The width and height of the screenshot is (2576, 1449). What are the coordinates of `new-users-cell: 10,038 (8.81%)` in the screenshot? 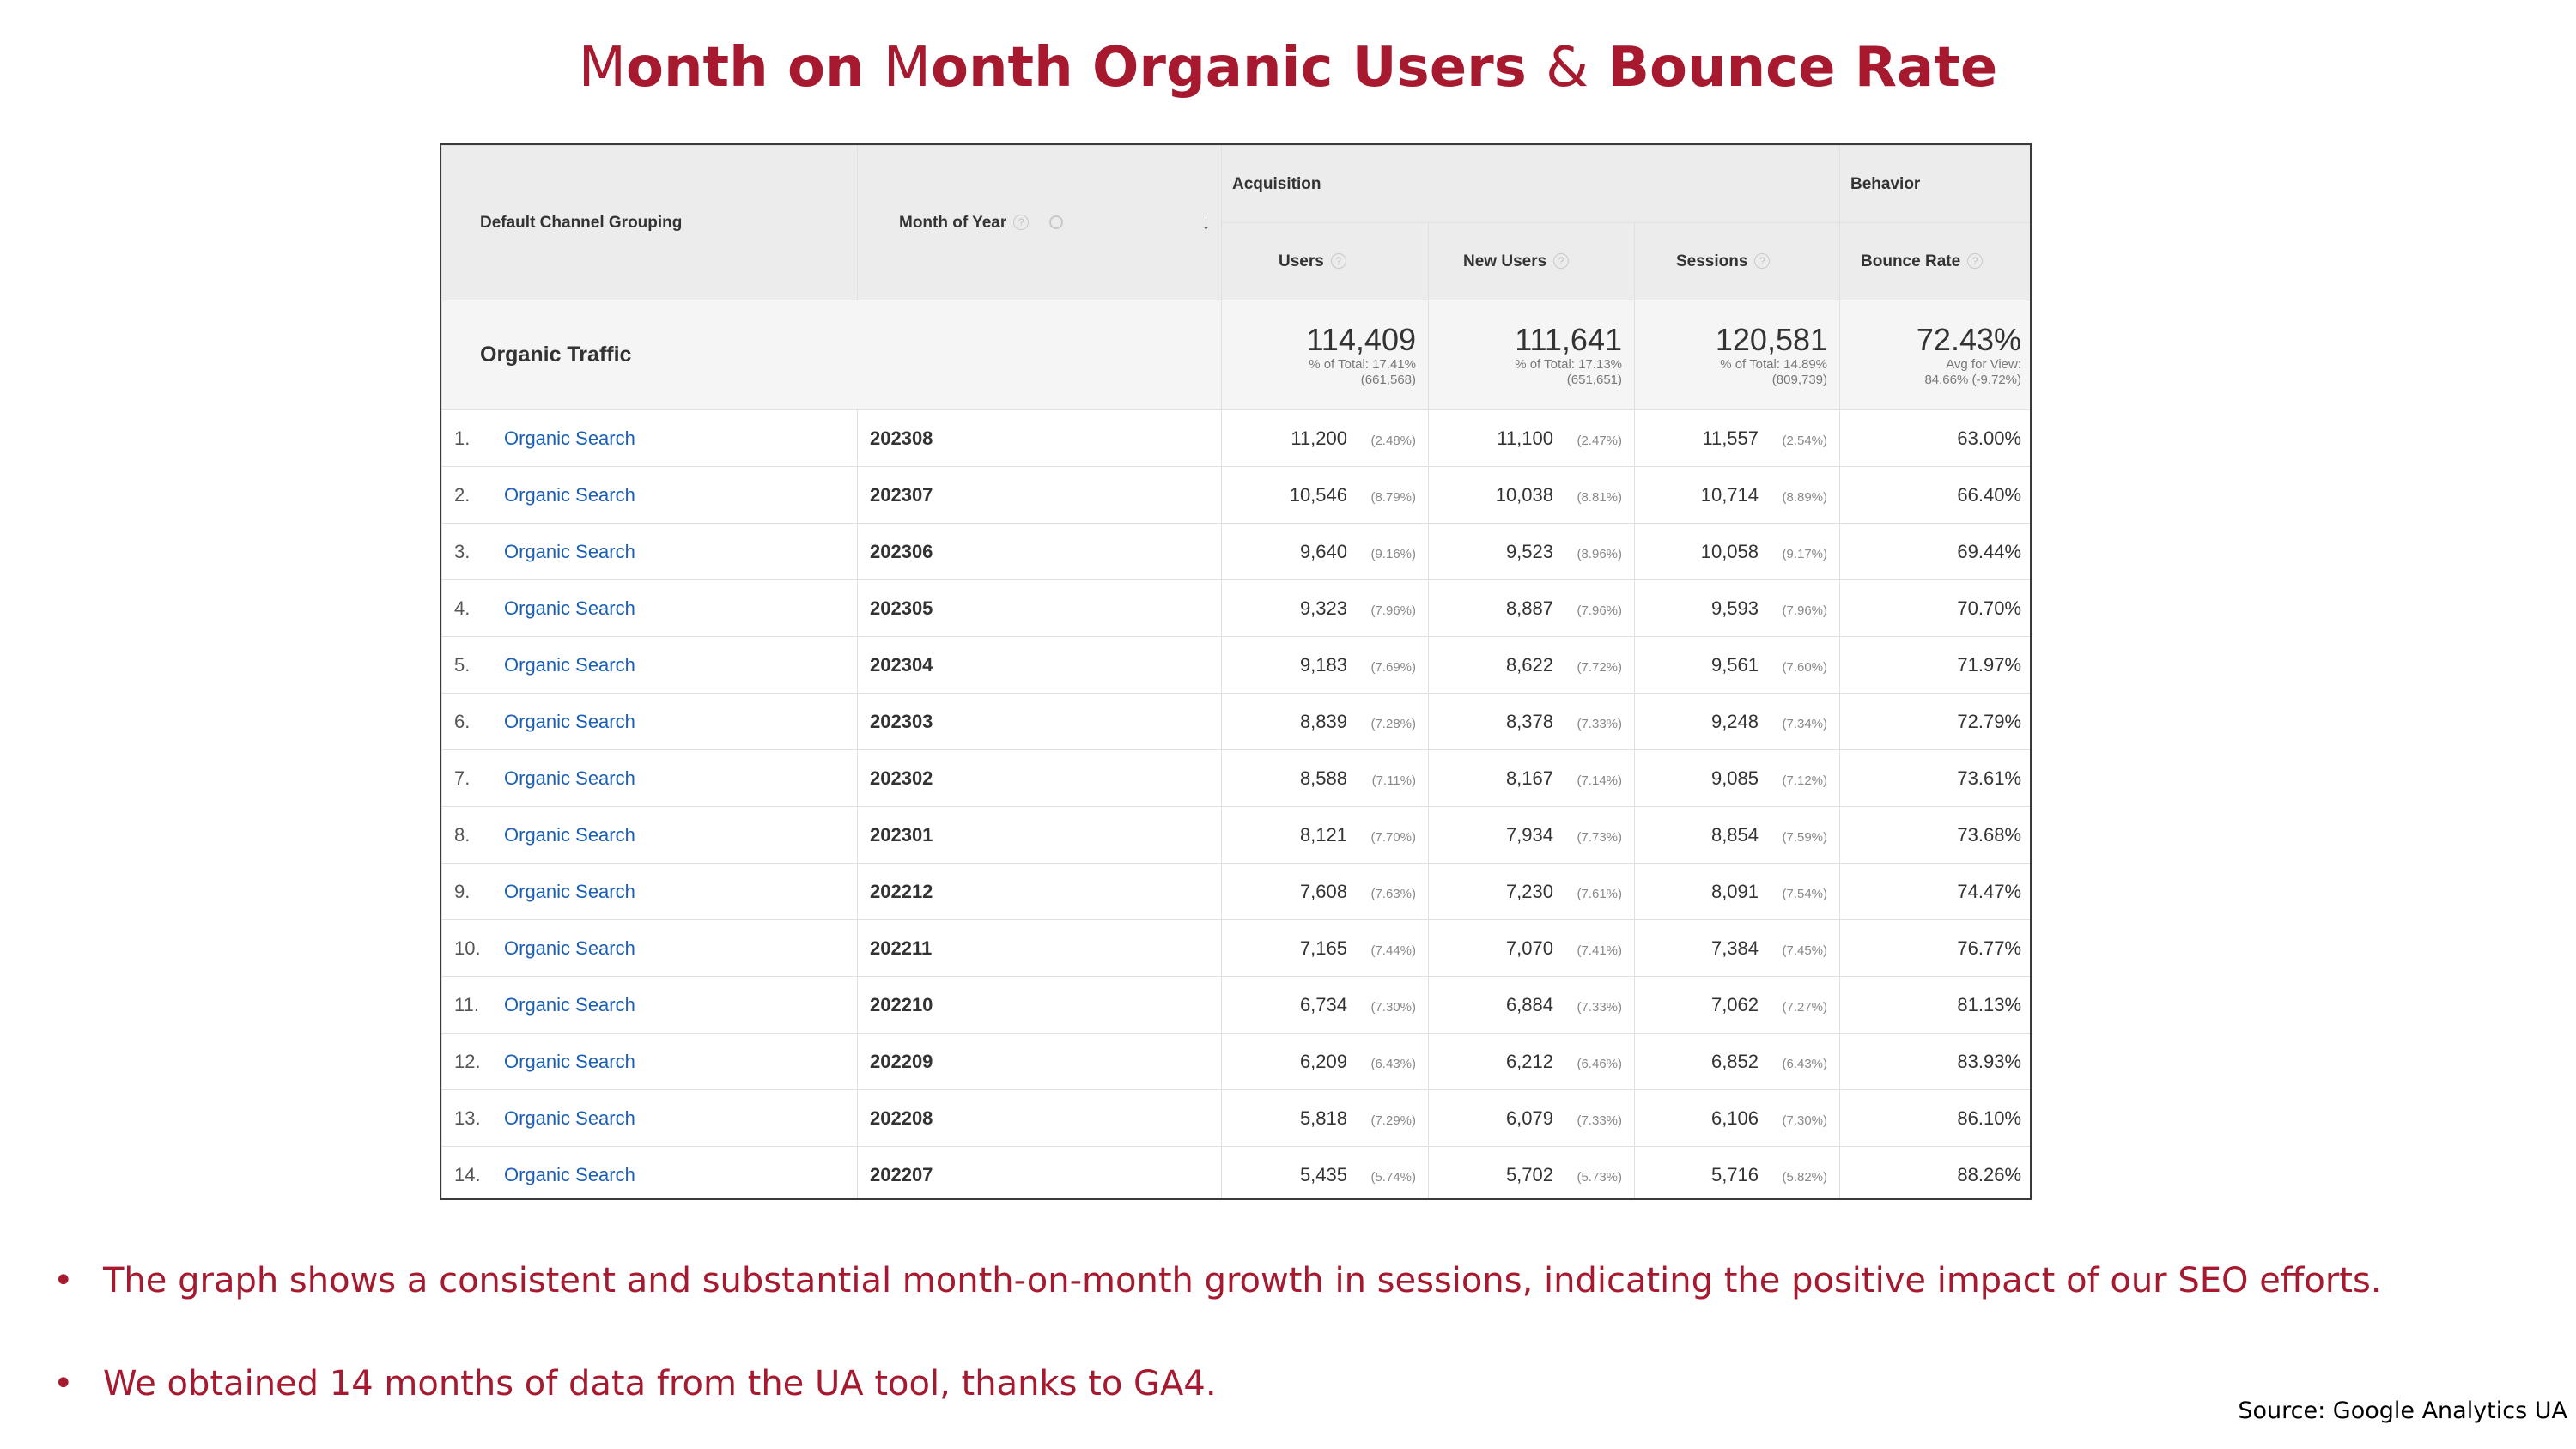 It's located at (1532, 495).